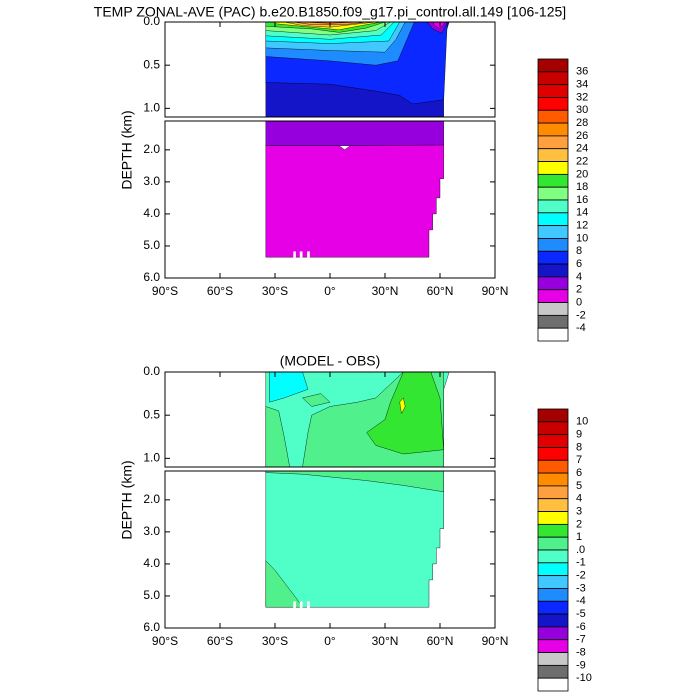 The width and height of the screenshot is (700, 700). Describe the element at coordinates (581, 328) in the screenshot. I see `colorbar-label: -4` at that location.